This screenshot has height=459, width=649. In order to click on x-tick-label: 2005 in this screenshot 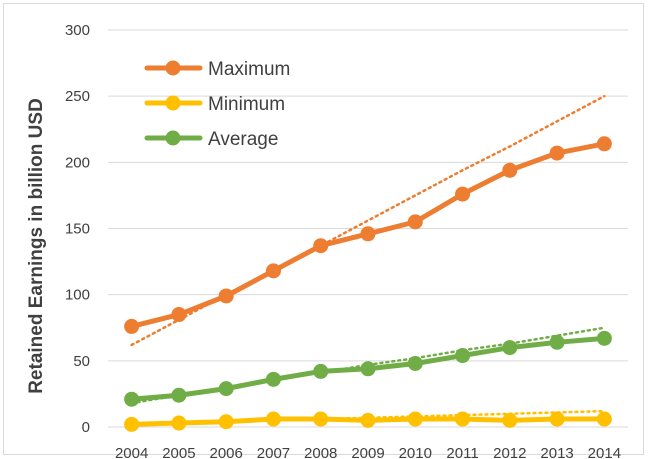, I will do `click(178, 452)`.